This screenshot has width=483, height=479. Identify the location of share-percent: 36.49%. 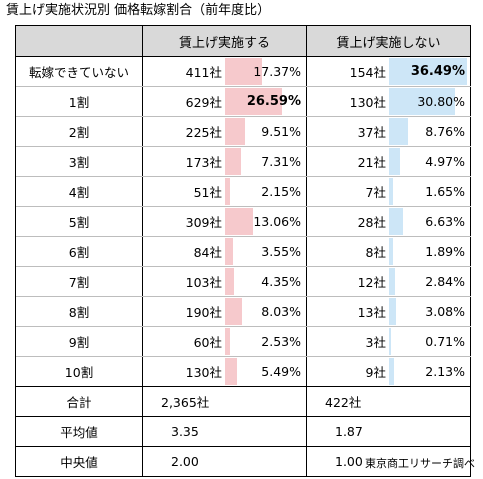
(437, 71).